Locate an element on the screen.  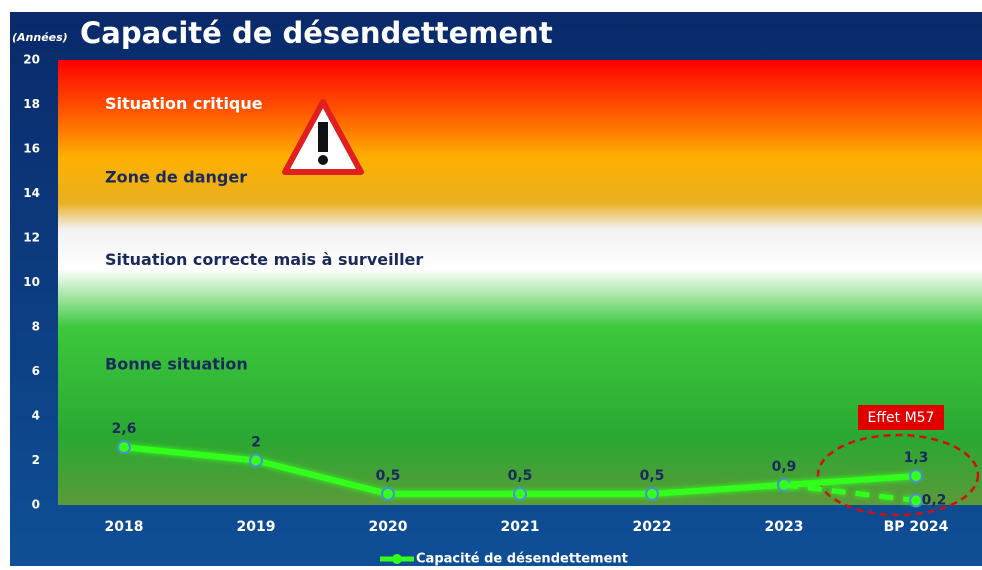
annotation: Effet M57 is located at coordinates (901, 418).